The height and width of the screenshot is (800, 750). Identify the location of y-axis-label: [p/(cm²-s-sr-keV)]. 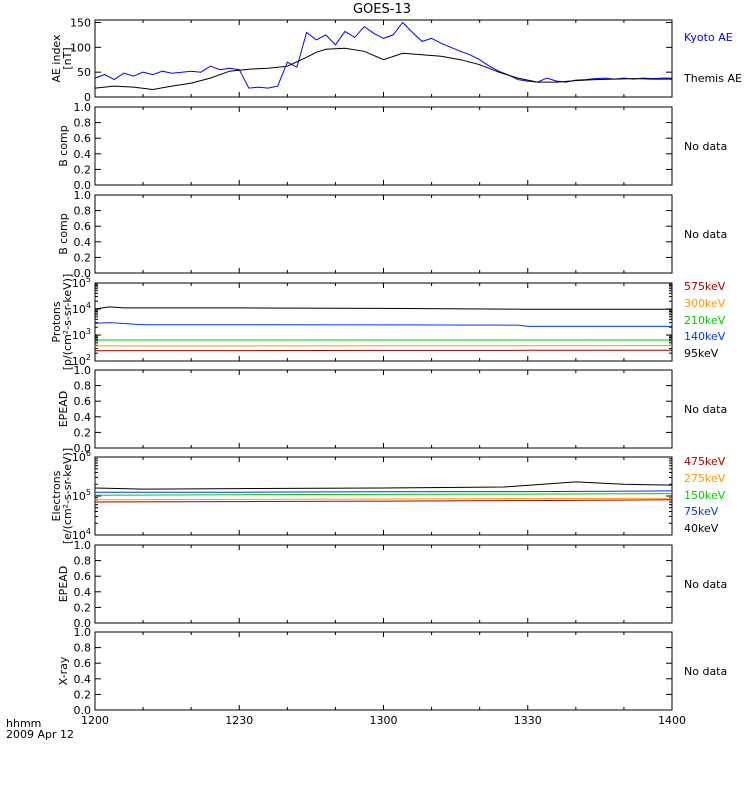
(67, 322).